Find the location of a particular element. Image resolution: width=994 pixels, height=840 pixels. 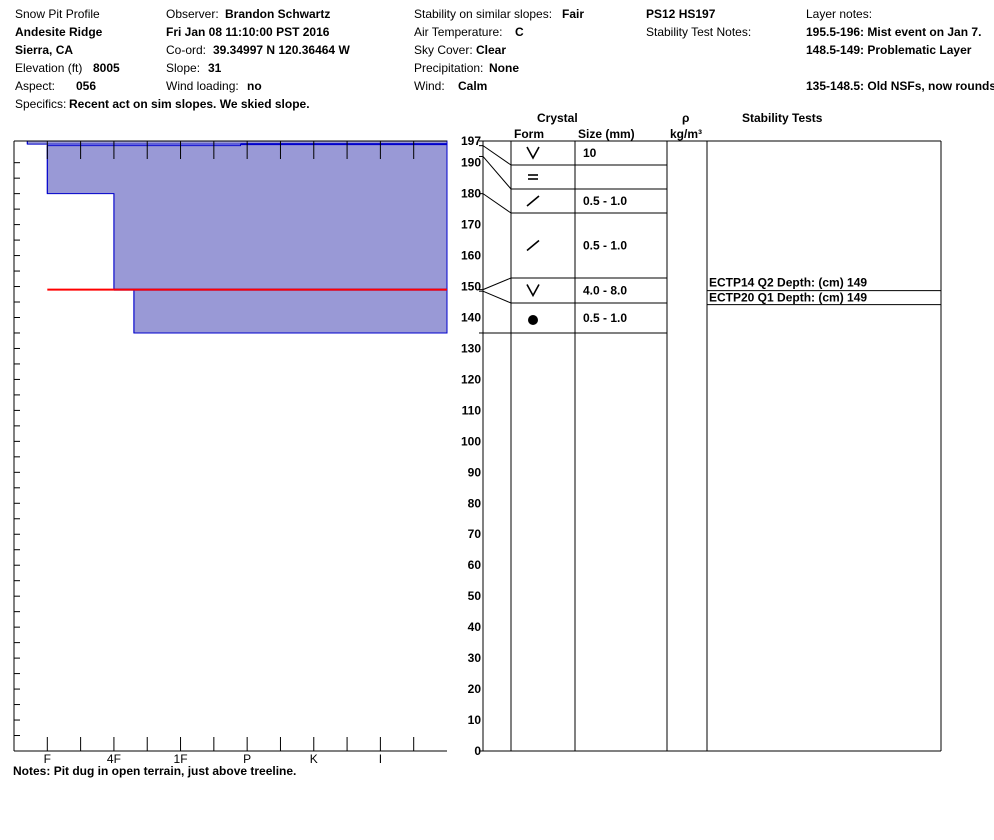

layer-notes-label: Layer notes: is located at coordinates (839, 14).